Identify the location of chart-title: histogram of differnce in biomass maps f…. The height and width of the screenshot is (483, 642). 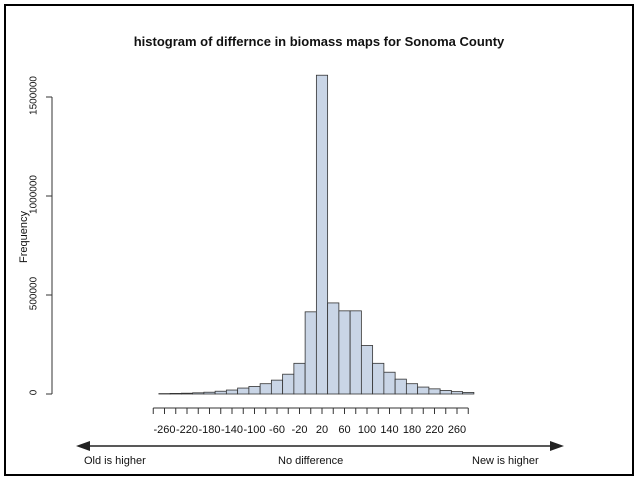
(319, 41).